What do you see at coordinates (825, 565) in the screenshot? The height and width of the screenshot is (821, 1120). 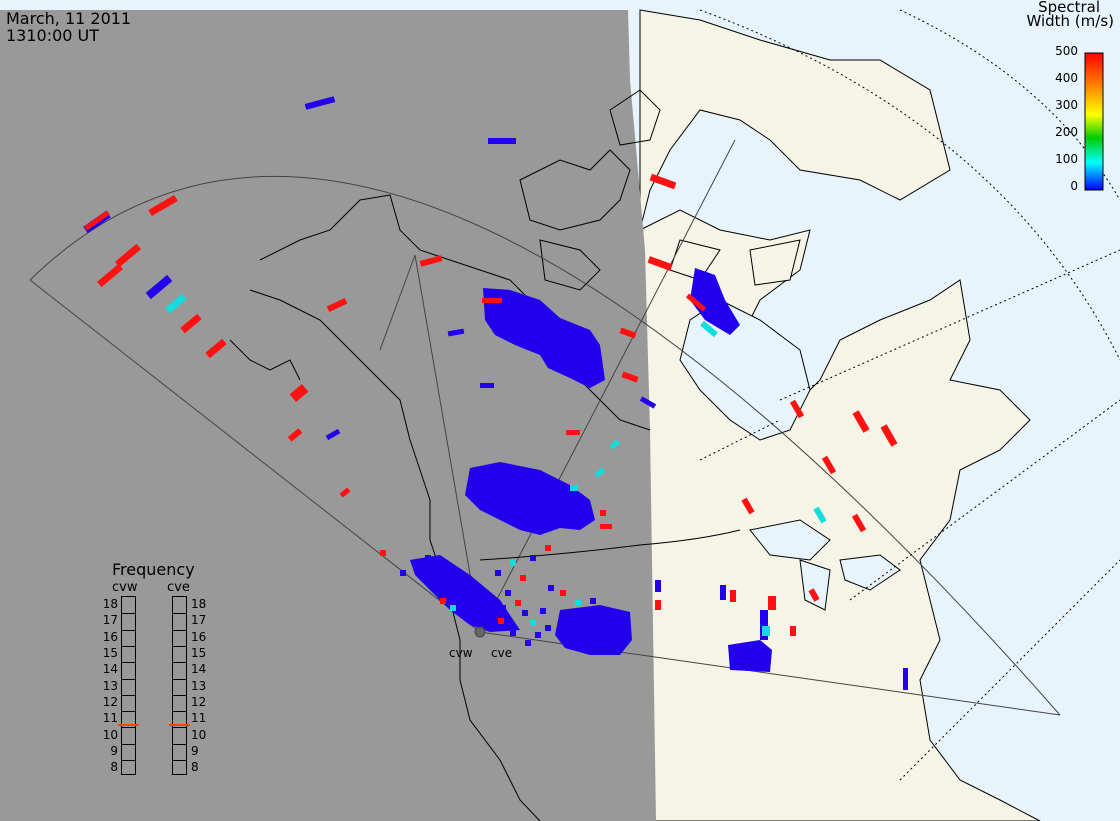 I see `great-lakes` at bounding box center [825, 565].